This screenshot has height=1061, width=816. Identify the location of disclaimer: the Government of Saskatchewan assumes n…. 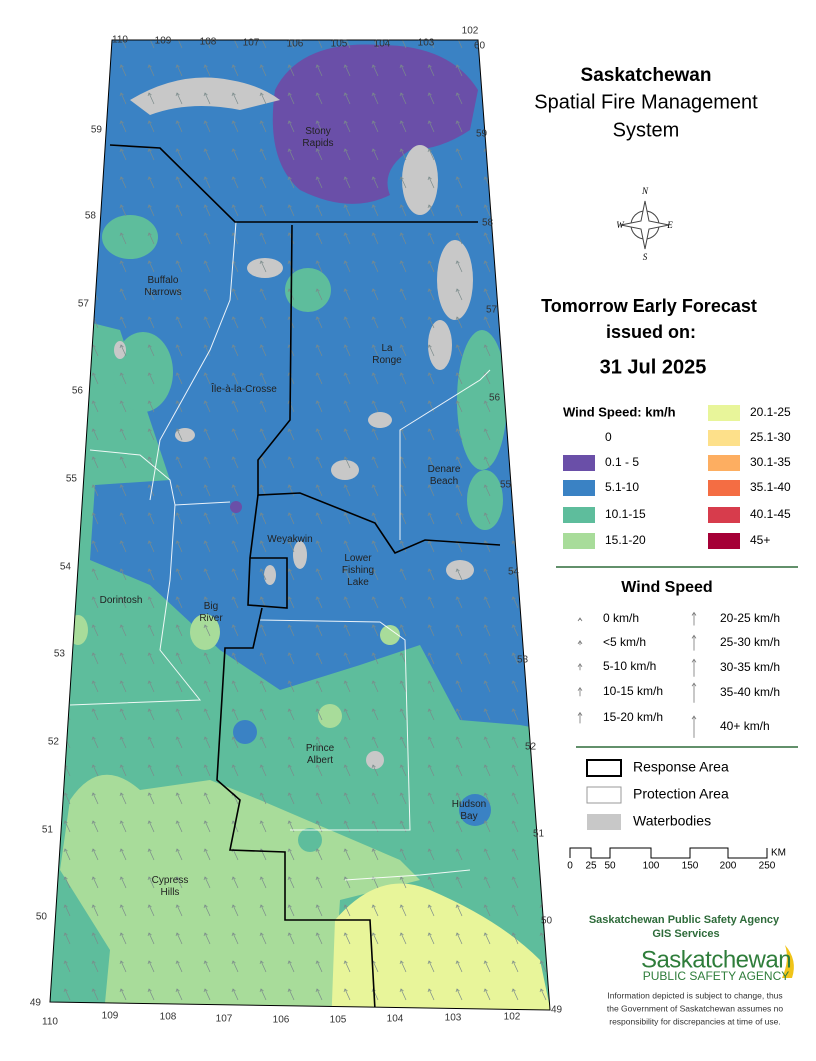
(695, 1008).